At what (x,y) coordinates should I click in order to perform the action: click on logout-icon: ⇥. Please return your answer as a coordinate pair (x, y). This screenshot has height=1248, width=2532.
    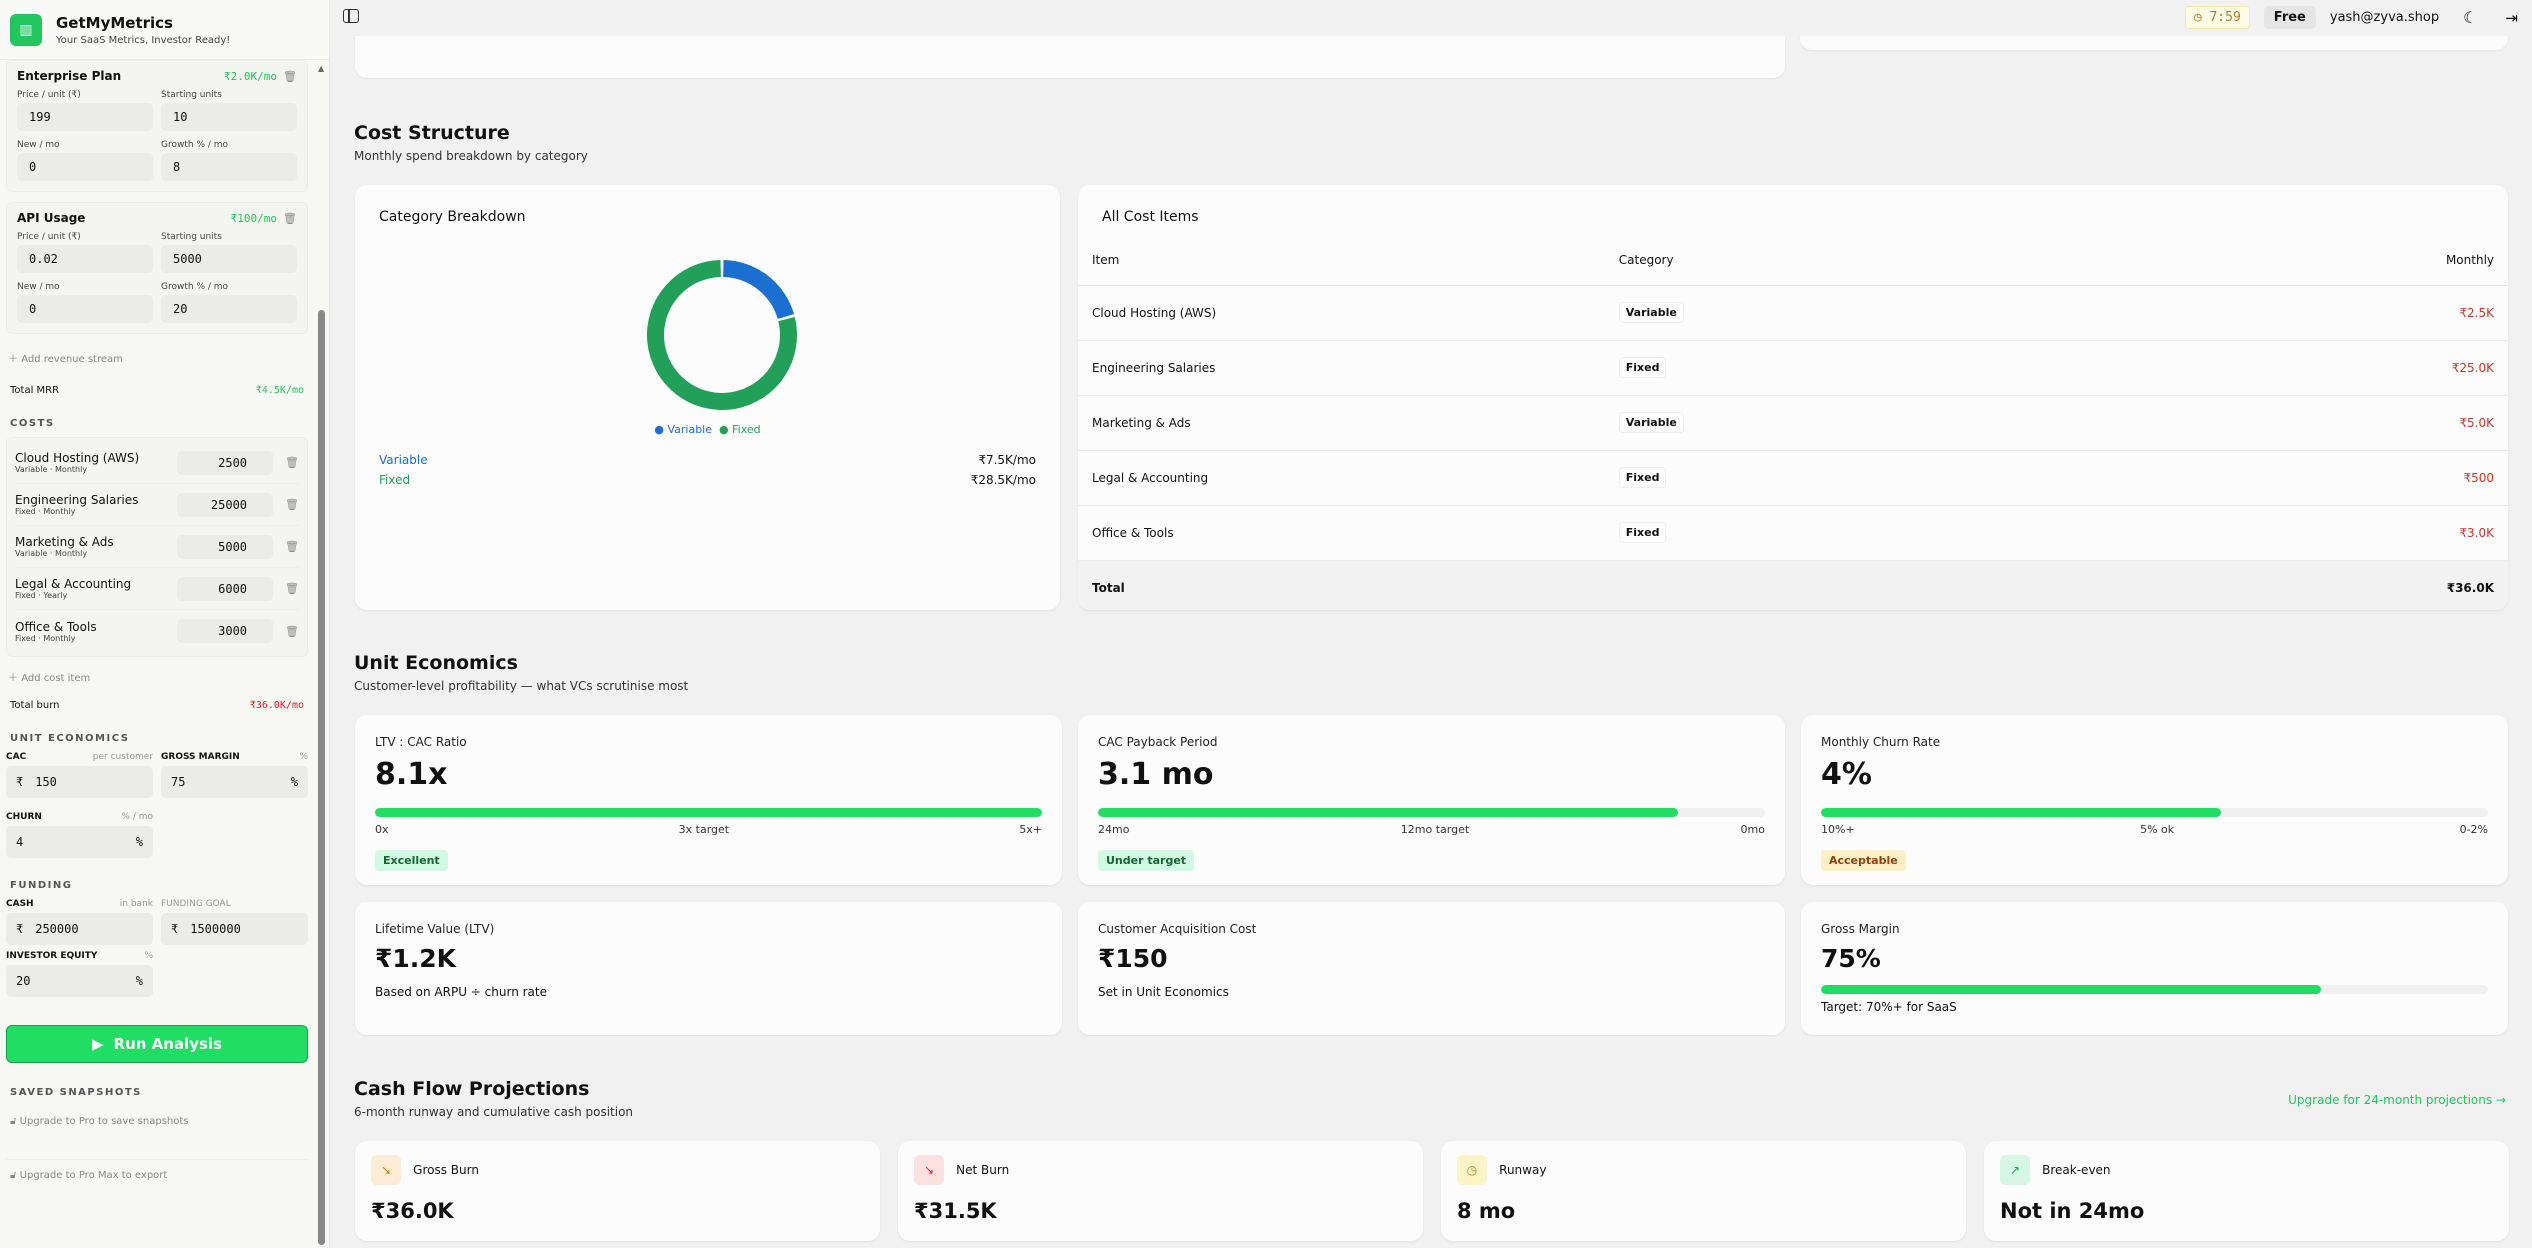
    Looking at the image, I should click on (2511, 17).